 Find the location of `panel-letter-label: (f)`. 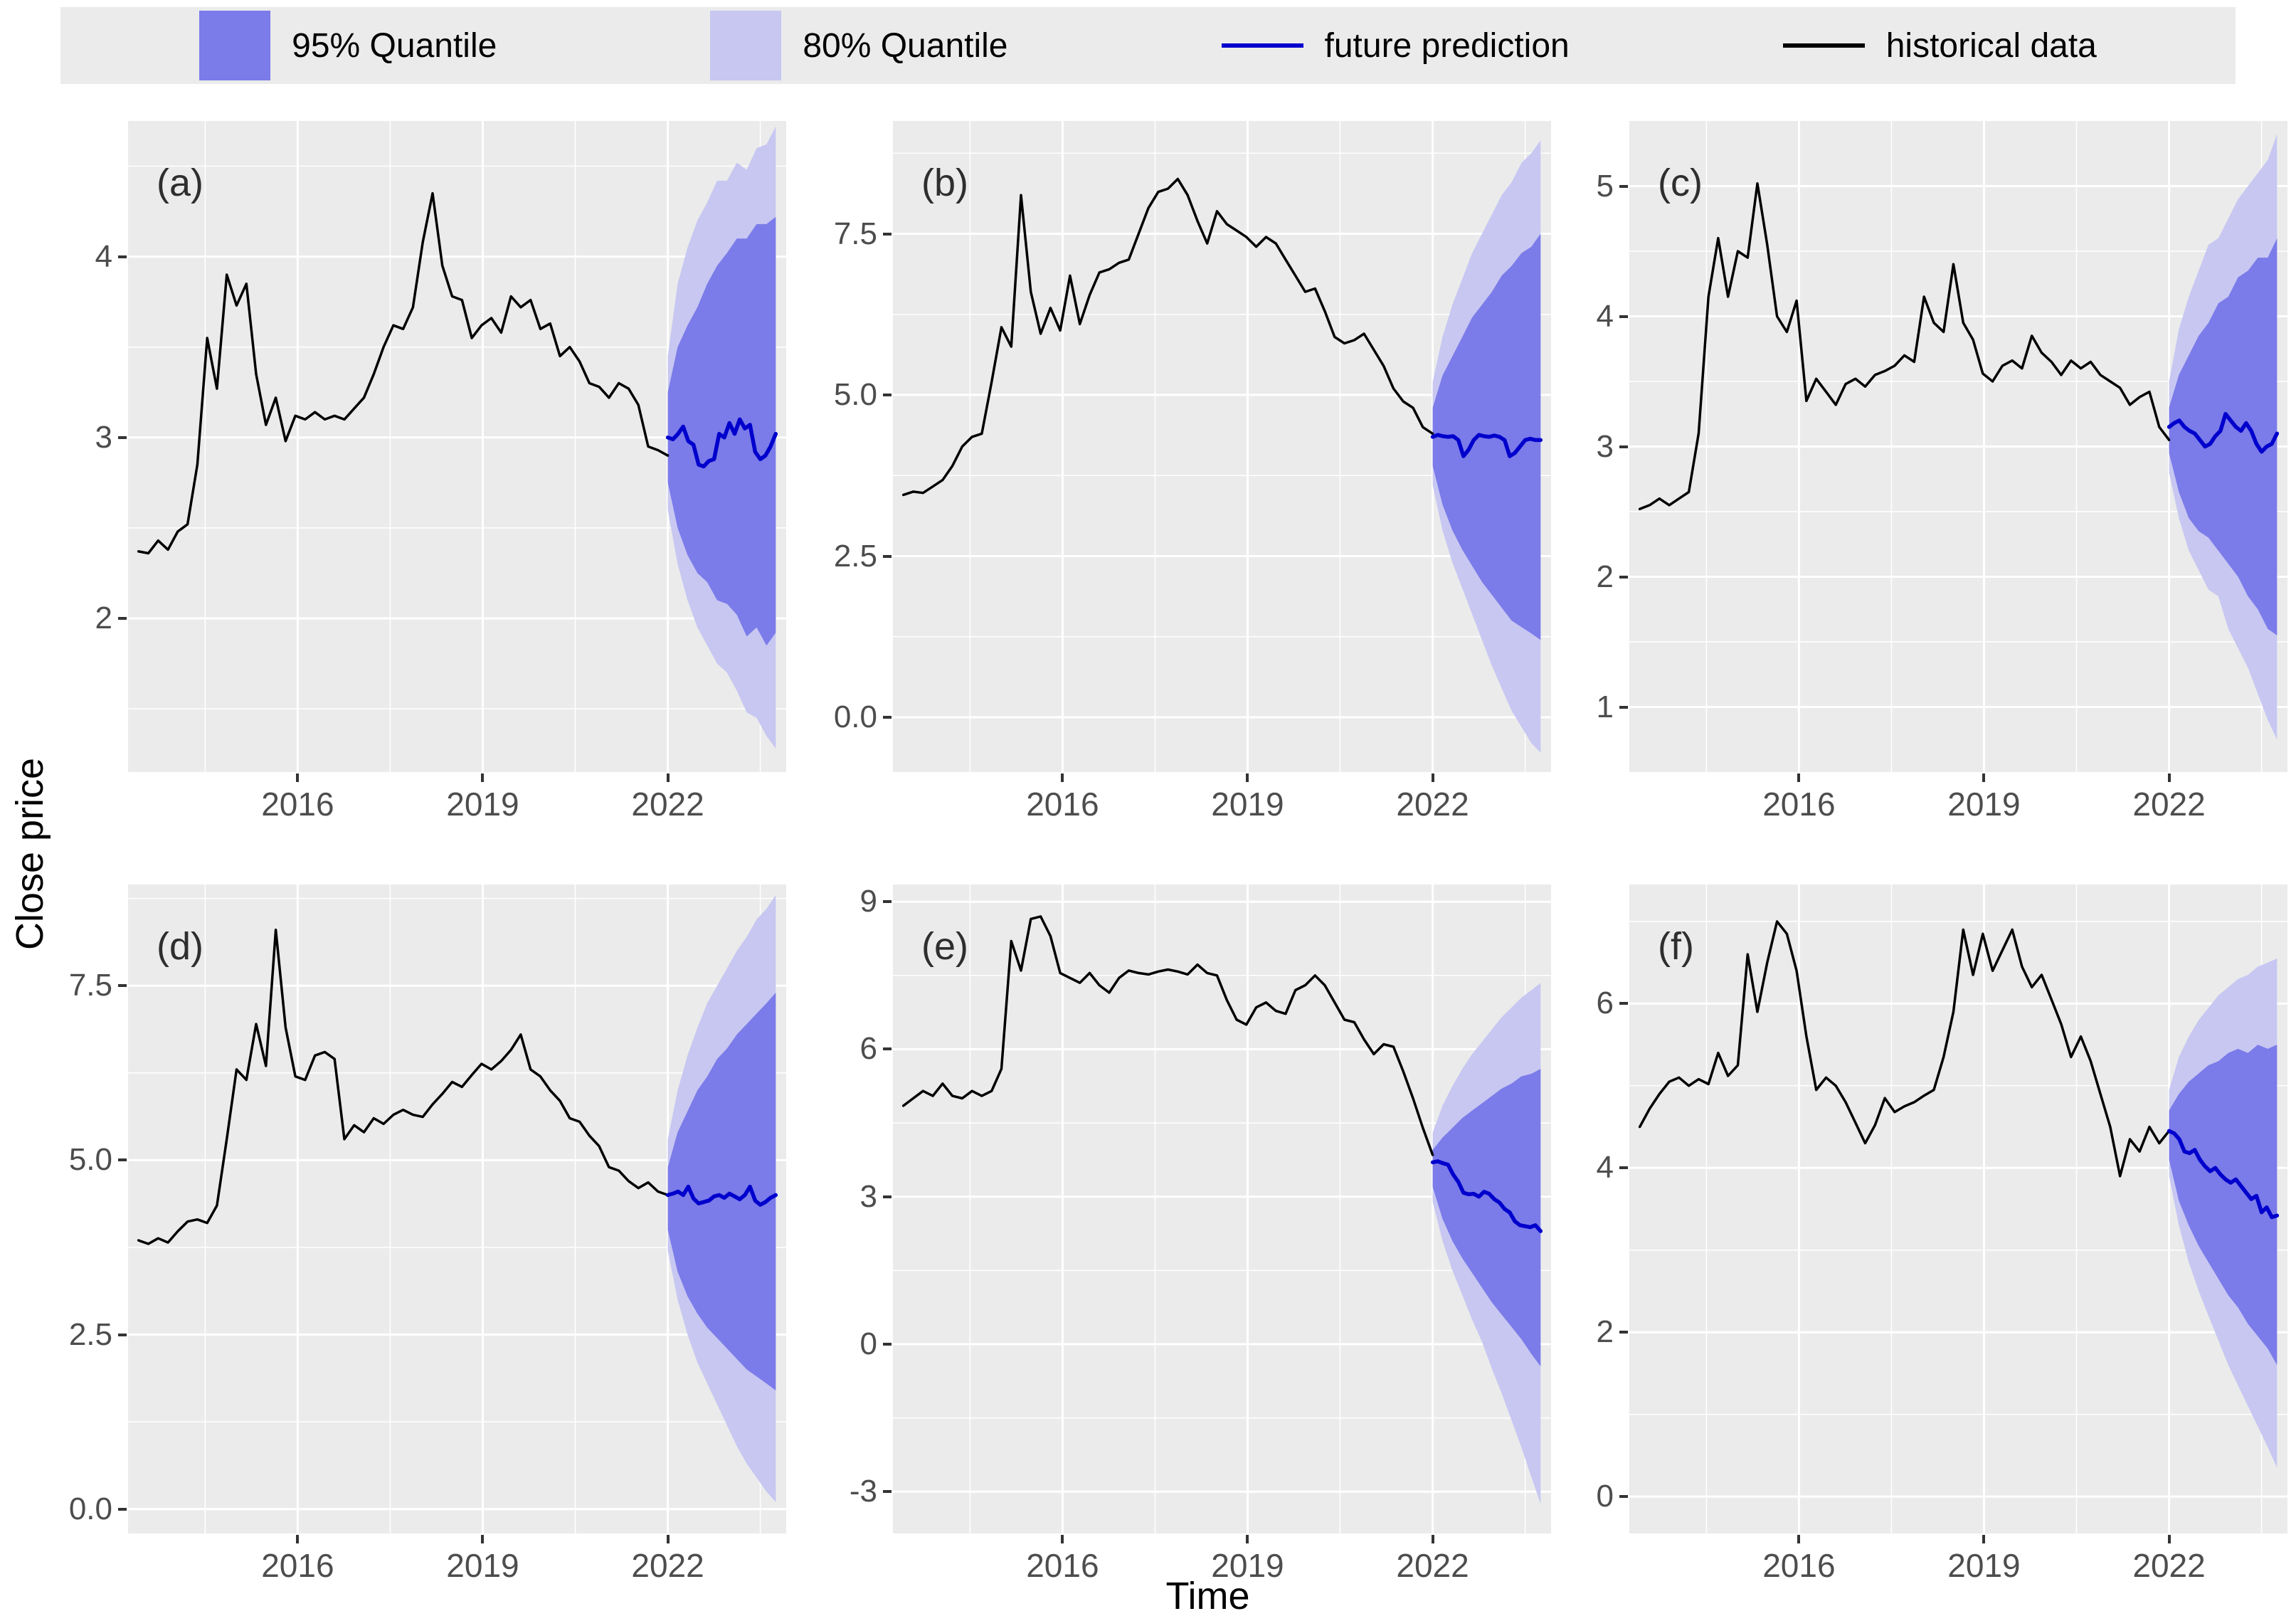

panel-letter-label: (f) is located at coordinates (1676, 946).